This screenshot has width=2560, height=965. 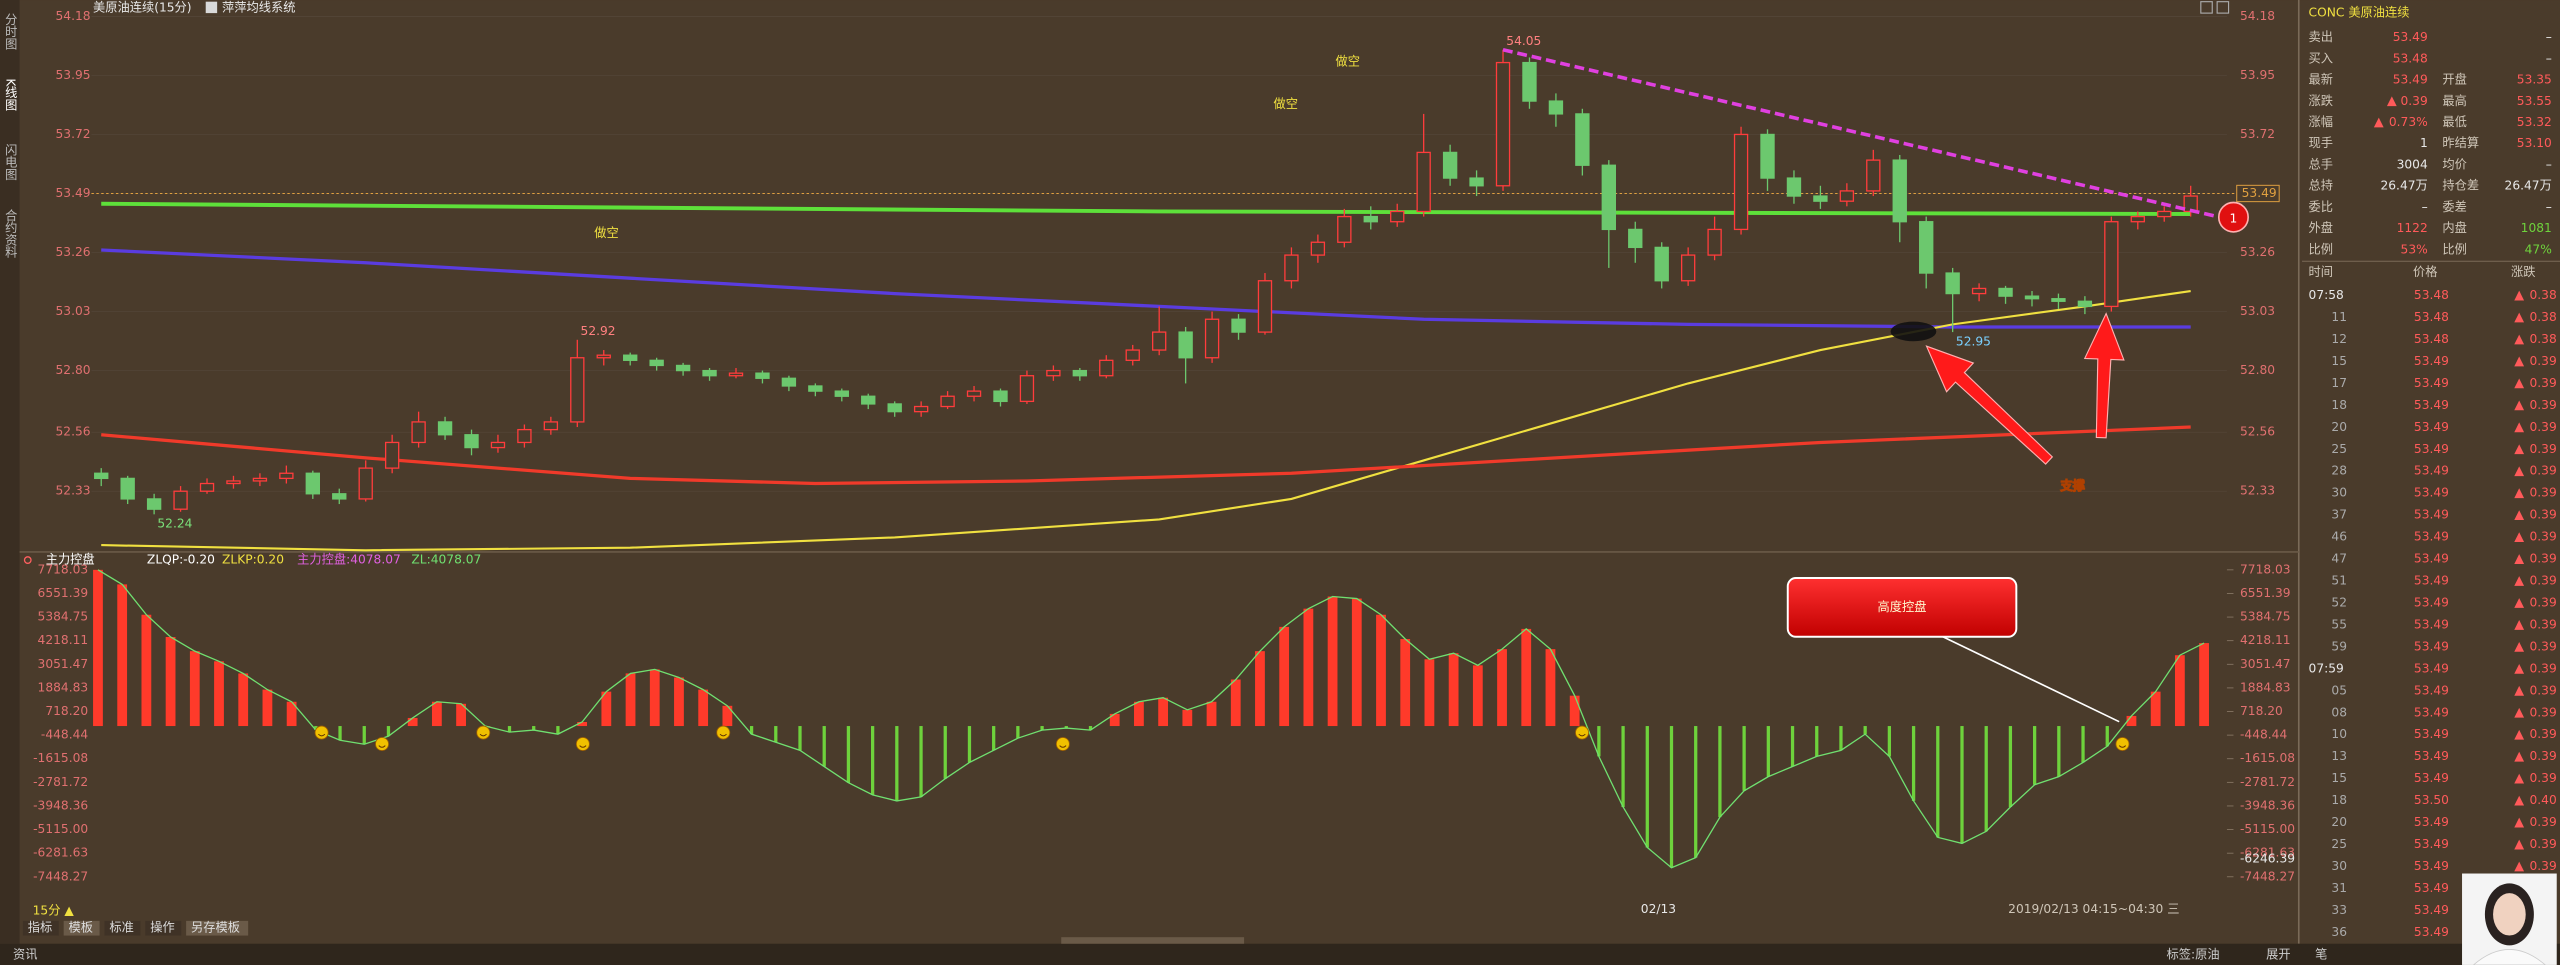 What do you see at coordinates (483, 732) in the screenshot?
I see `signal-icon` at bounding box center [483, 732].